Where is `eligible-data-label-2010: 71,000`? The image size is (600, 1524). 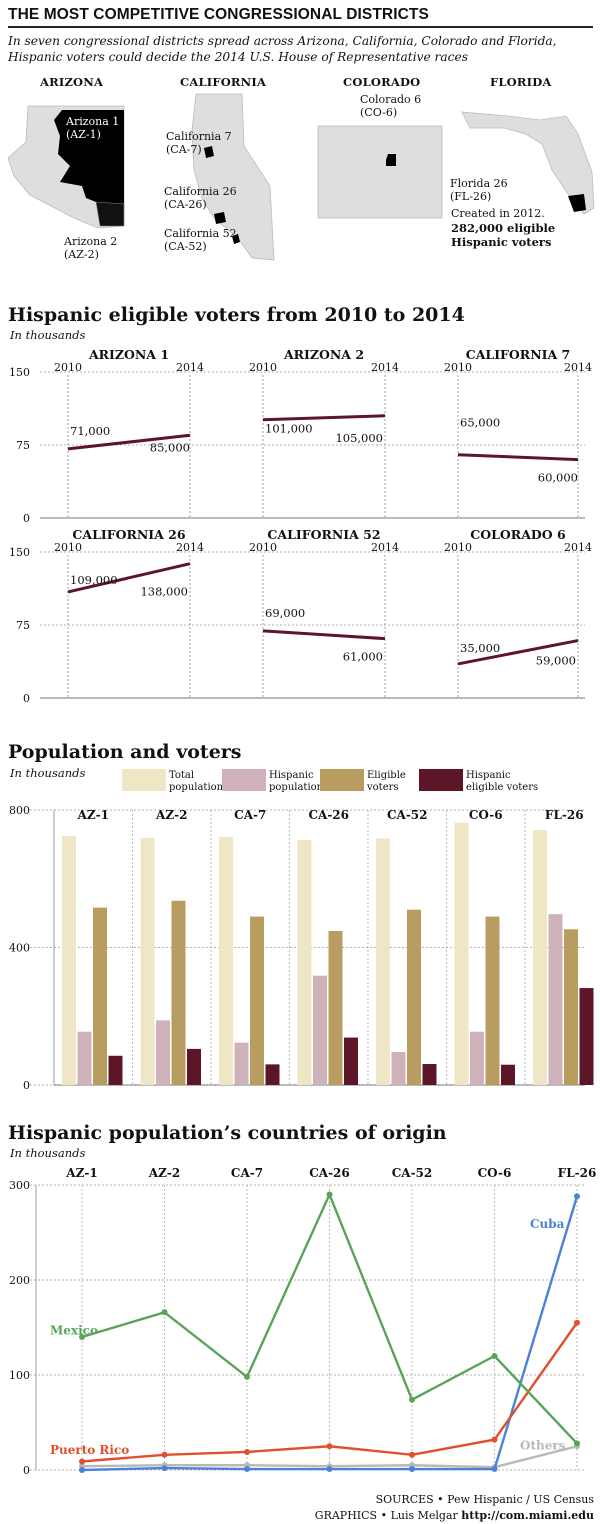
eligible-data-label-2010: 71,000 is located at coordinates (90, 431).